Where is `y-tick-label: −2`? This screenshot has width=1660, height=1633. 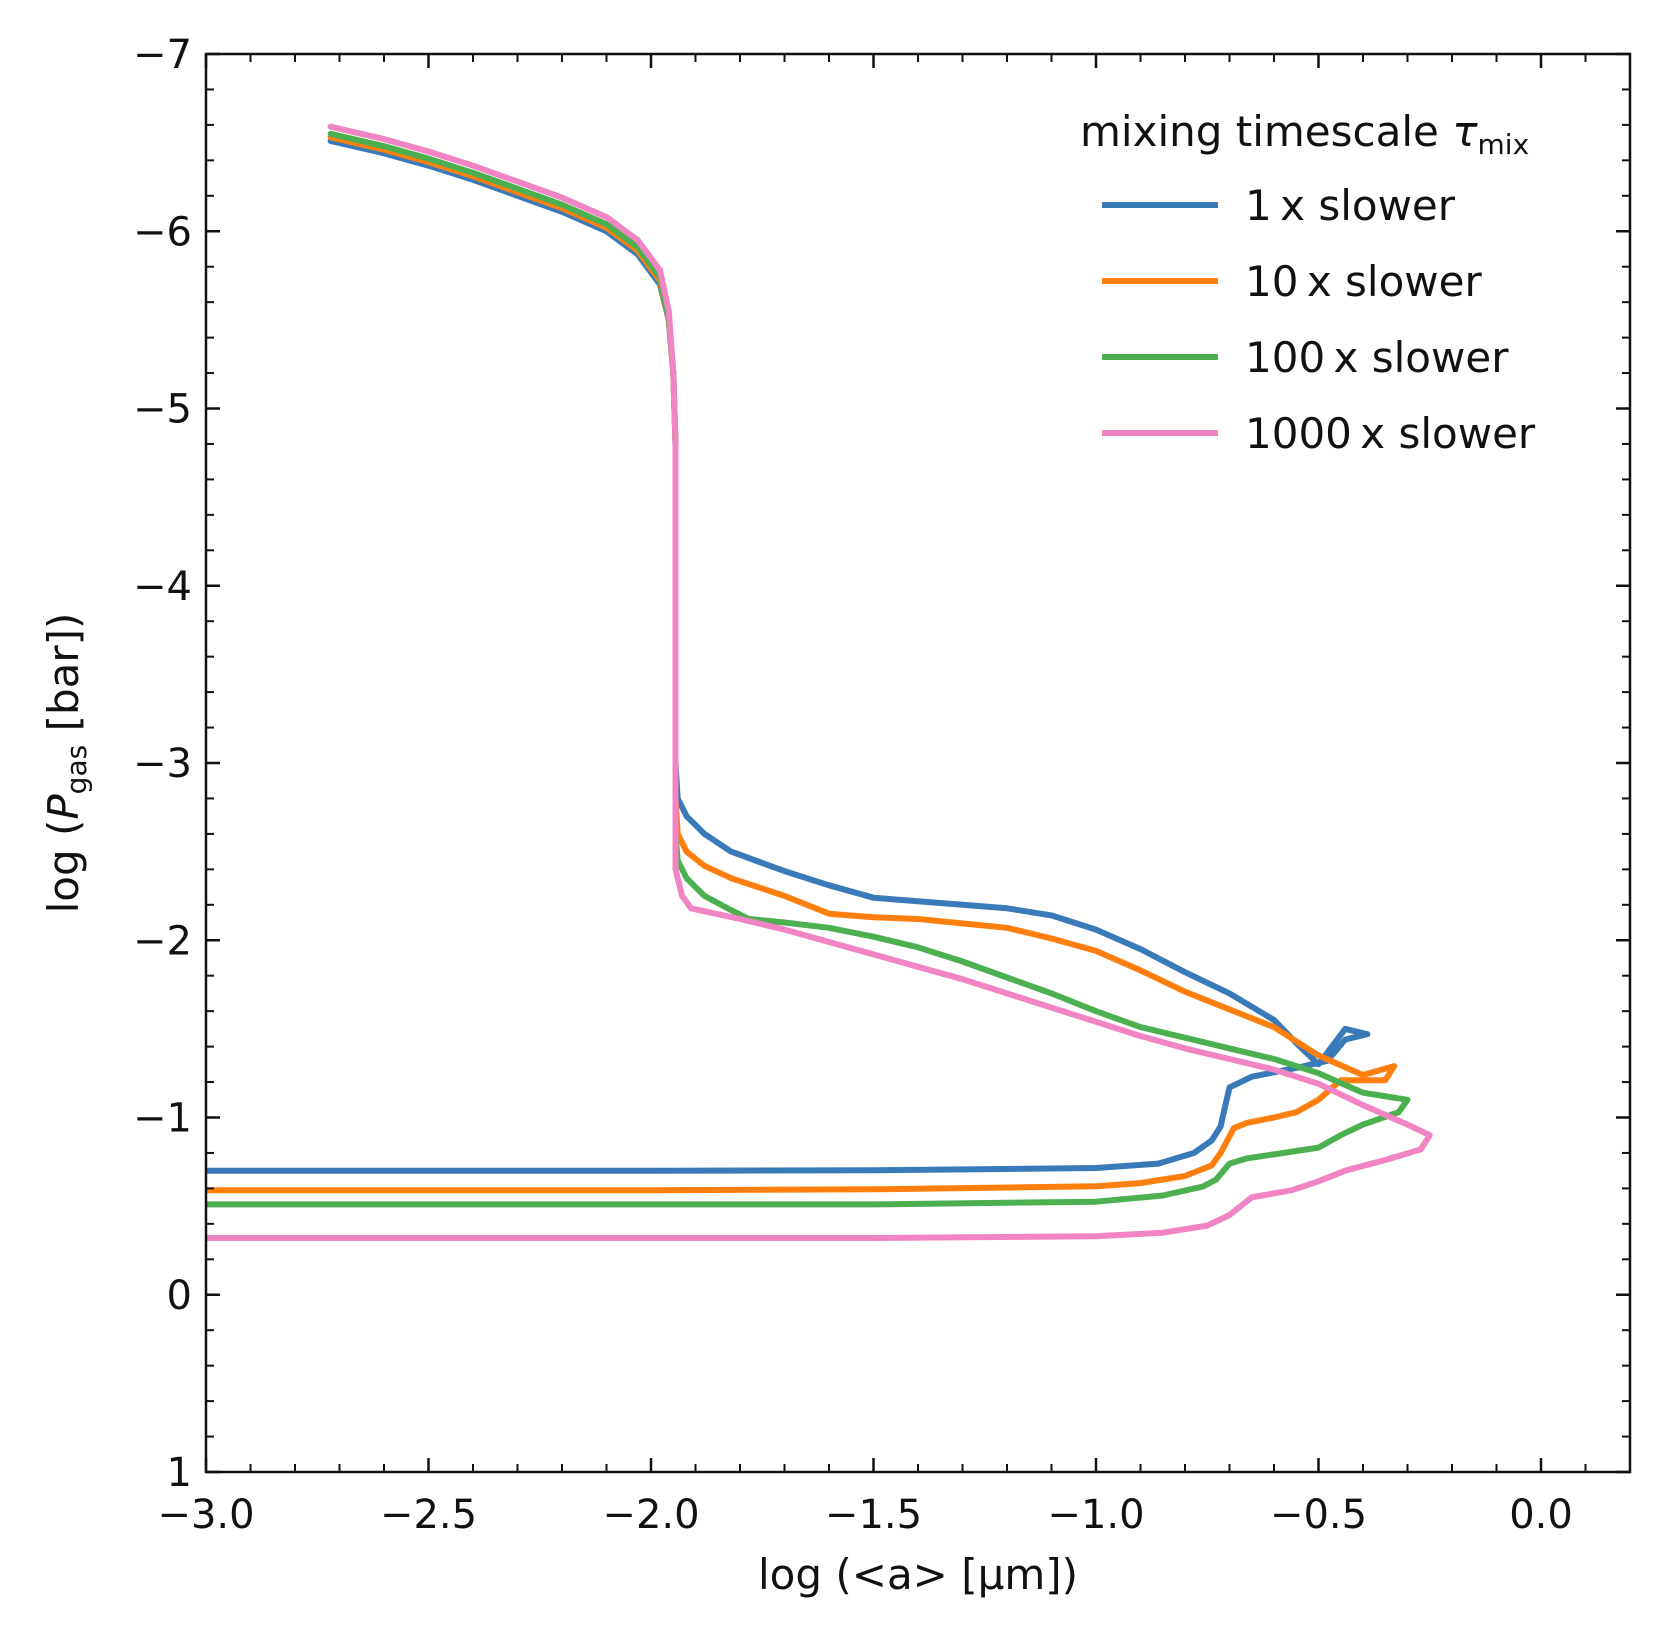
y-tick-label: −2 is located at coordinates (162, 941).